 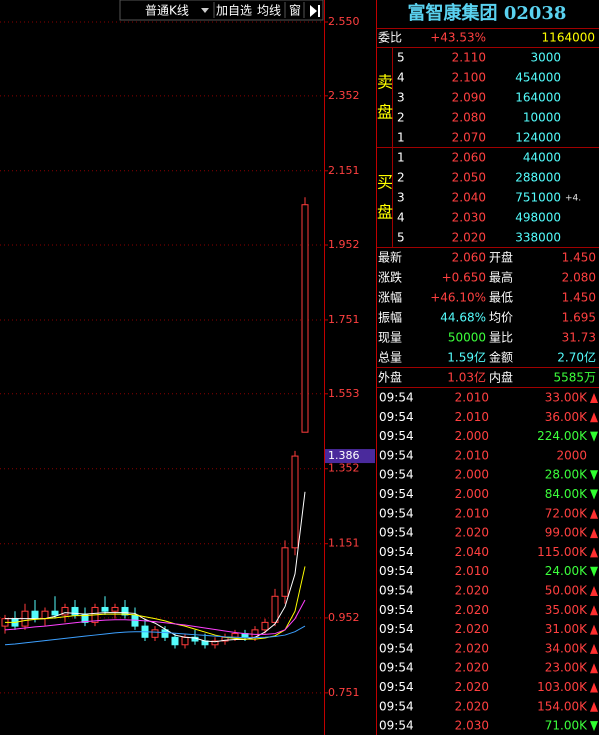 What do you see at coordinates (469, 238) in the screenshot?
I see `book-price: 2.020` at bounding box center [469, 238].